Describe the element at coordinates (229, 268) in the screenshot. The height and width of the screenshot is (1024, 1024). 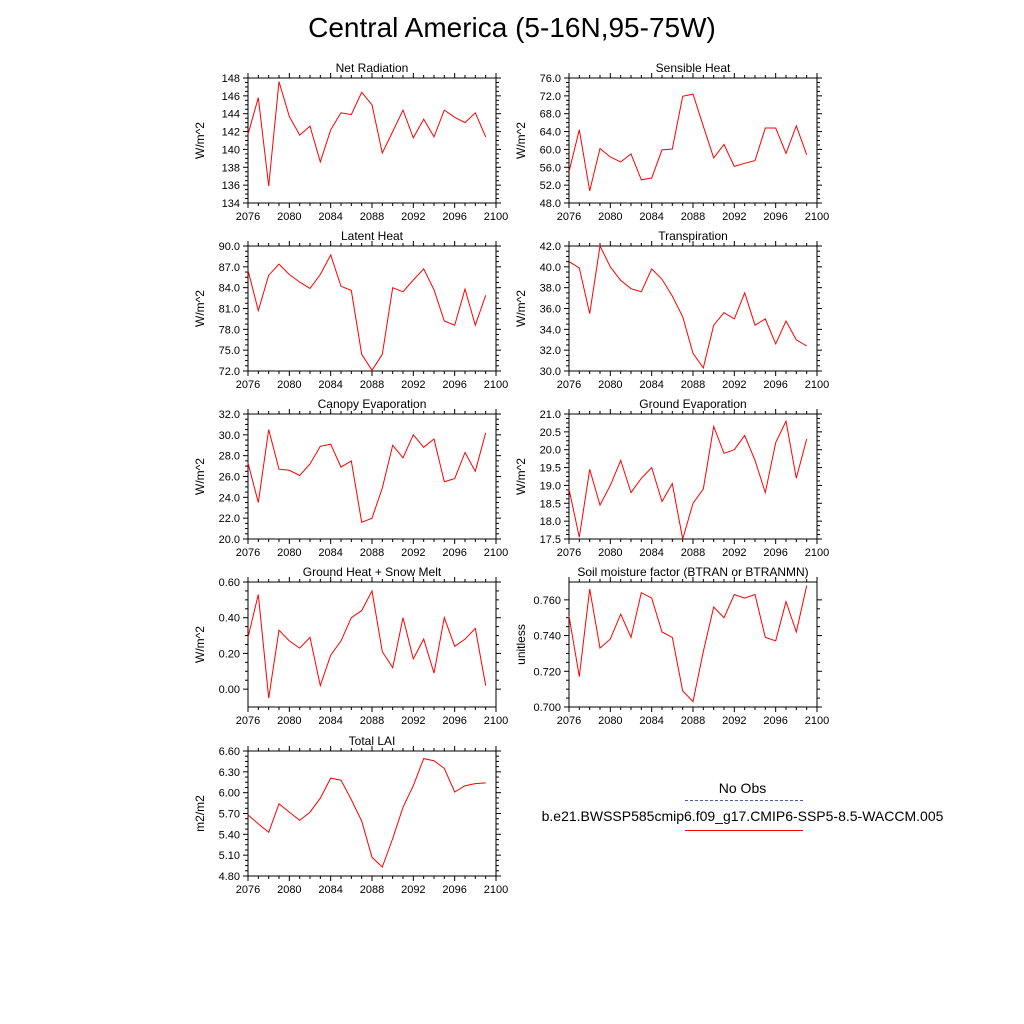
I see `y-tick-label: 87.0` at that location.